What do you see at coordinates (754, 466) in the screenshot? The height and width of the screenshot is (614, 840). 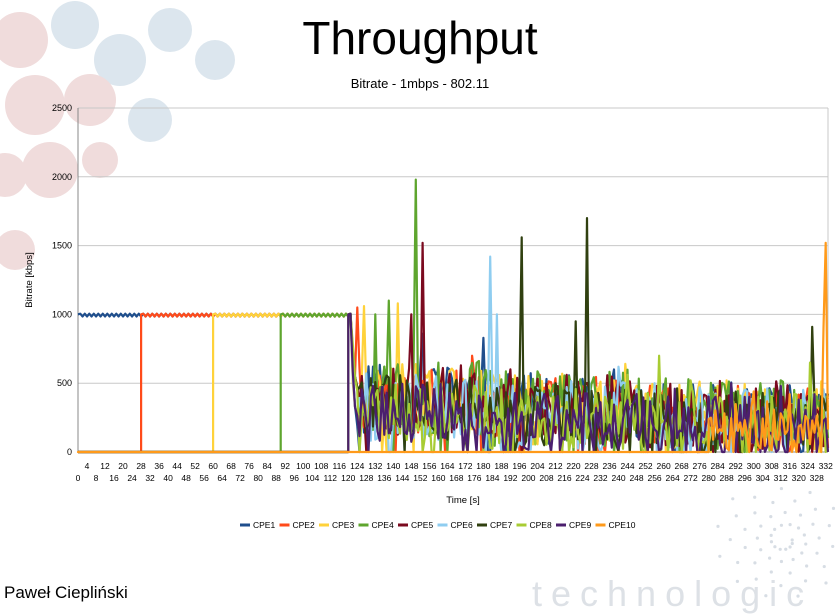 I see `x-tick-label: 300` at bounding box center [754, 466].